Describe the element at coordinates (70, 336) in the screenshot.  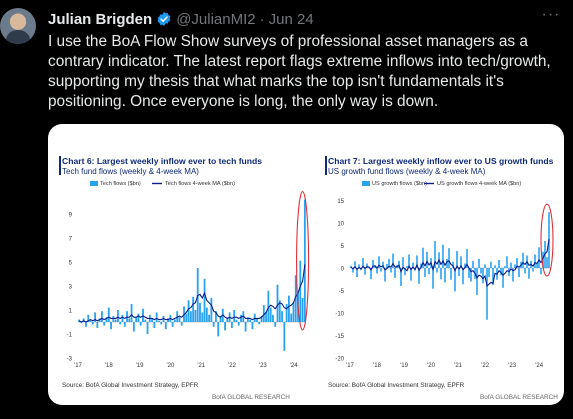
I see `y-tick-label: -1` at that location.